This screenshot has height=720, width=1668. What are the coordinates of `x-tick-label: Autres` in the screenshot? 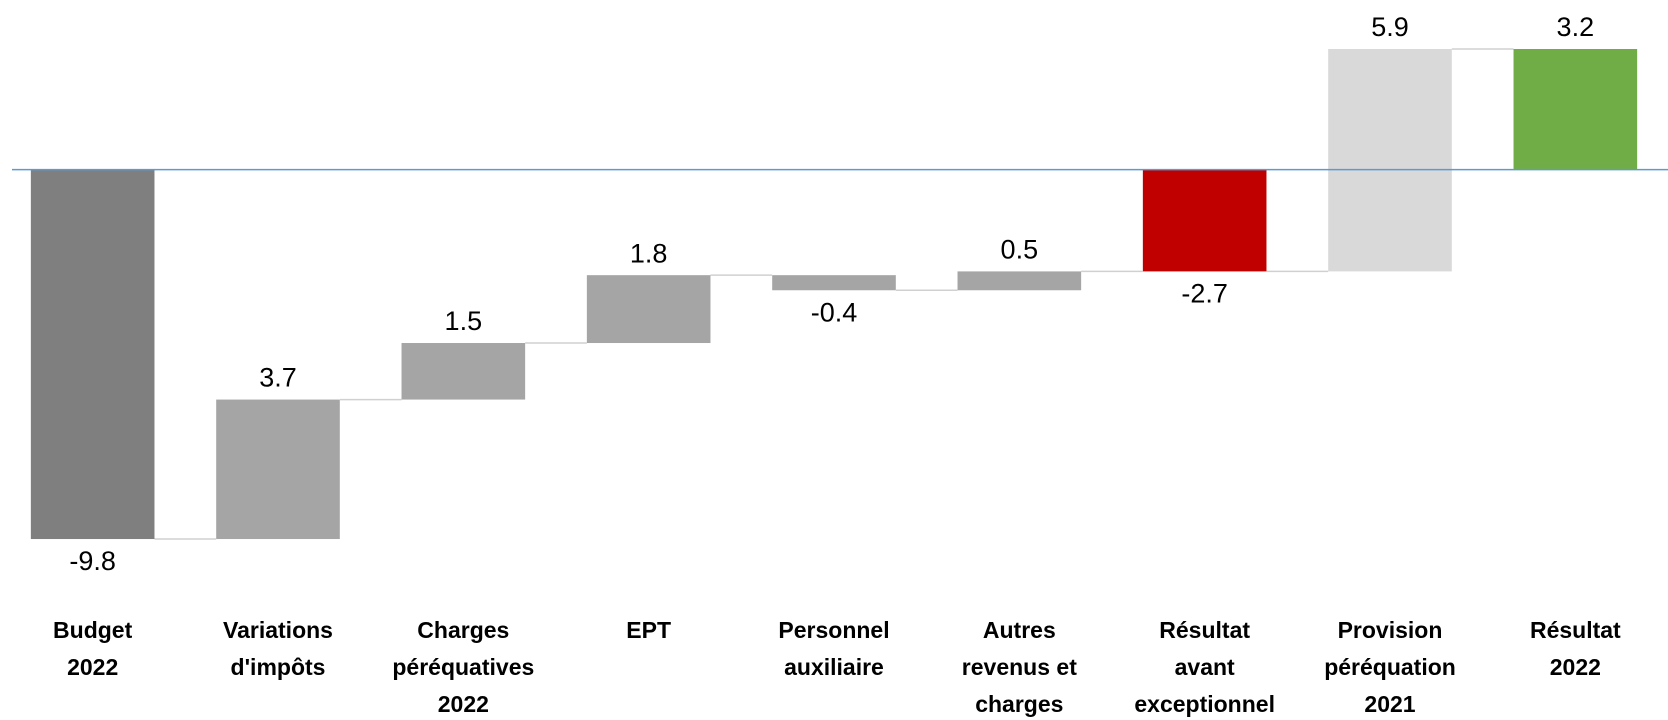 It's located at (1019, 630).